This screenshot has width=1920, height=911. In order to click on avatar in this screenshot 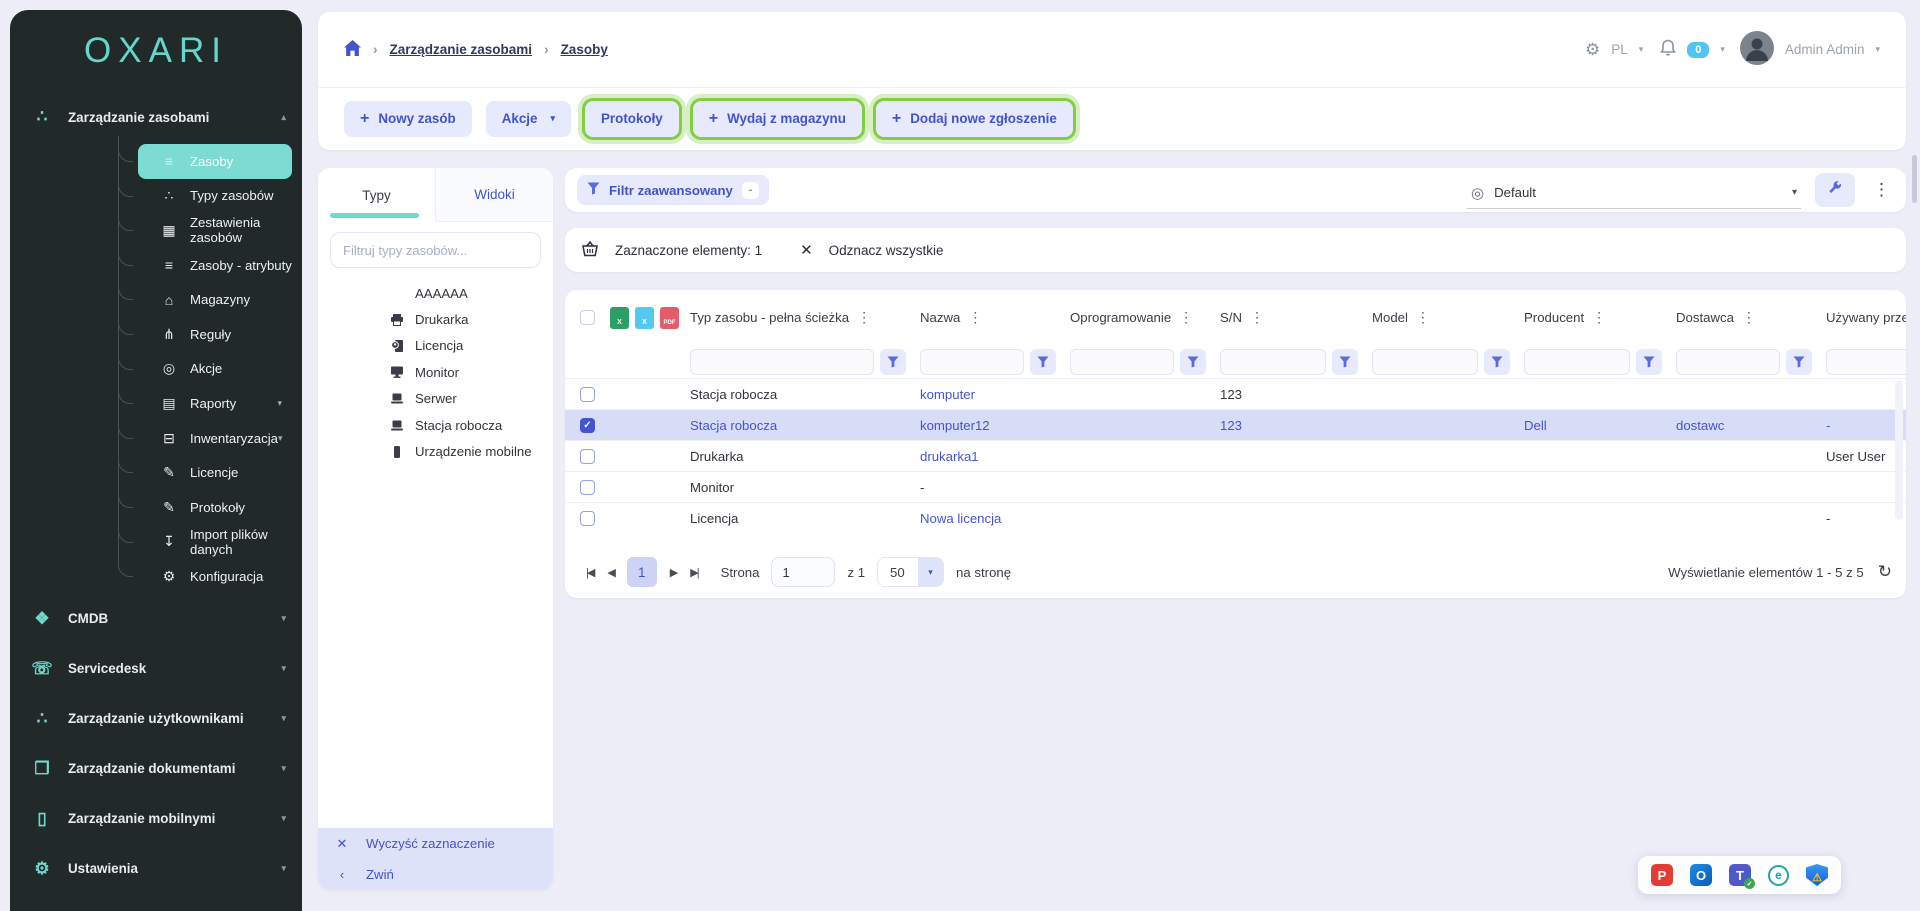, I will do `click(1756, 49)`.